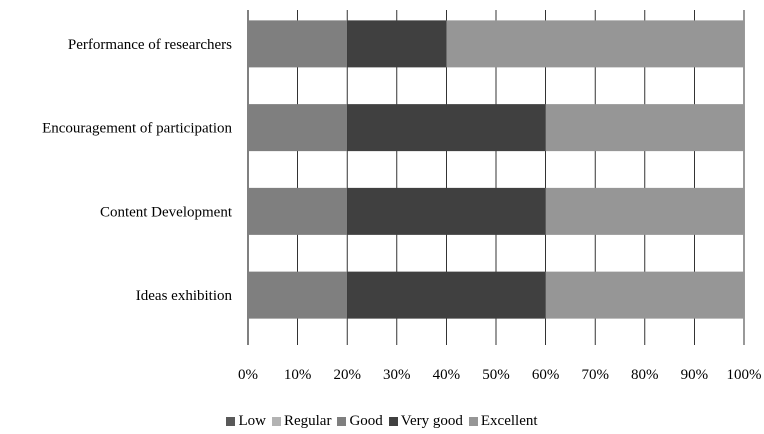 This screenshot has height=434, width=764. What do you see at coordinates (248, 375) in the screenshot?
I see `x-tick-label: 0%` at bounding box center [248, 375].